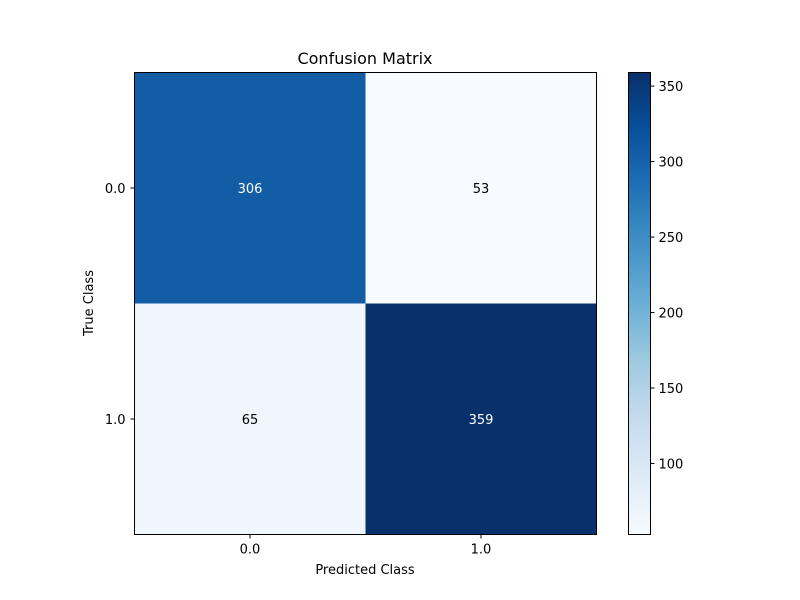 Image resolution: width=800 pixels, height=600 pixels. Describe the element at coordinates (481, 550) in the screenshot. I see `x-tick-label: 1.0` at that location.